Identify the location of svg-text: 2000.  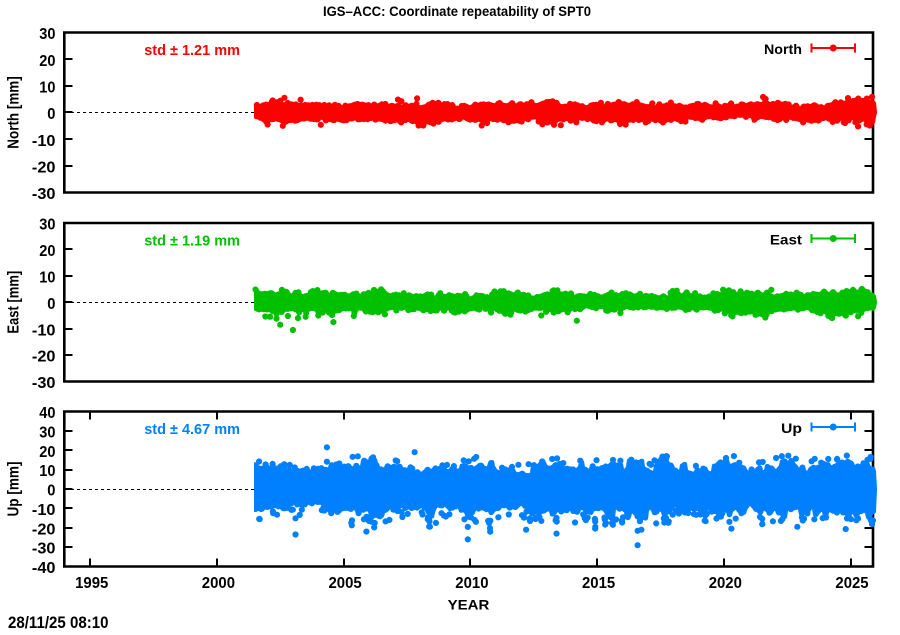
(218, 583).